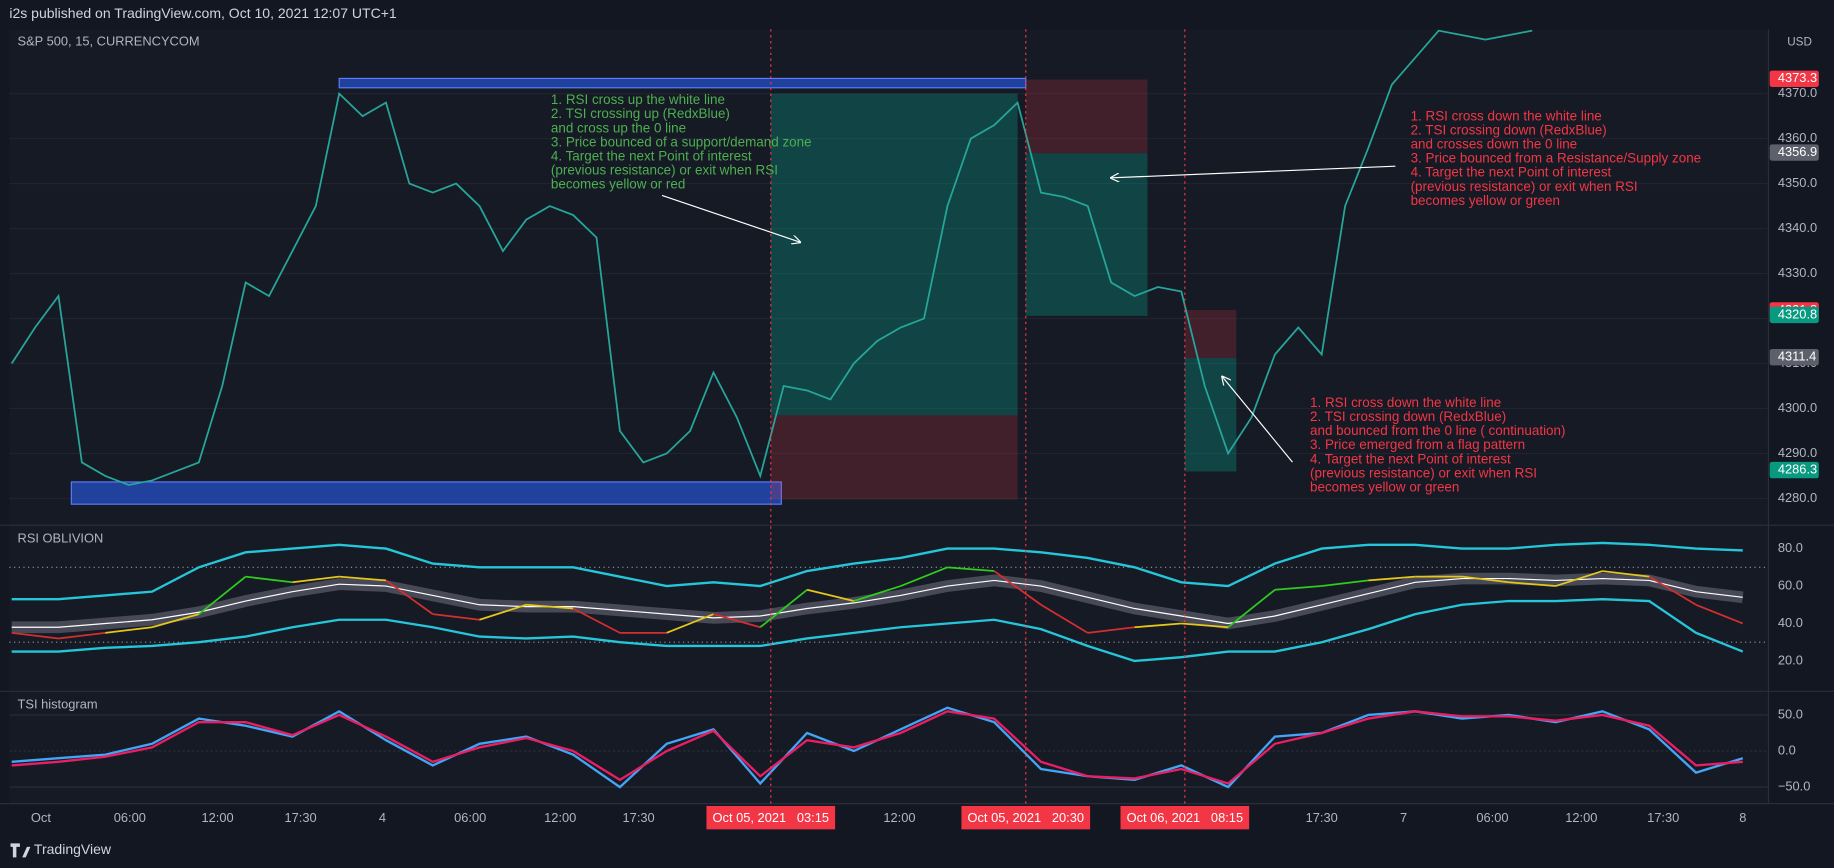  Describe the element at coordinates (1797, 77) in the screenshot. I see `price-tag-label: 4373.3` at that location.